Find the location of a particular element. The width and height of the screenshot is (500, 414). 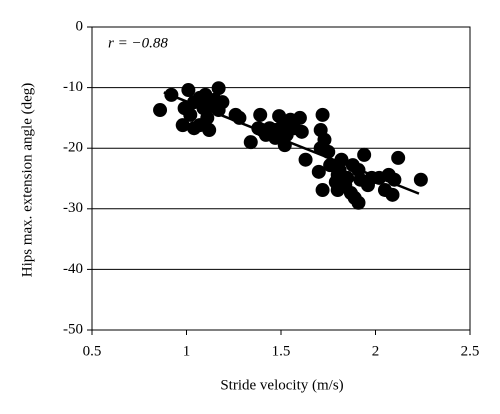

x-tick-label: 1 is located at coordinates (187, 351).